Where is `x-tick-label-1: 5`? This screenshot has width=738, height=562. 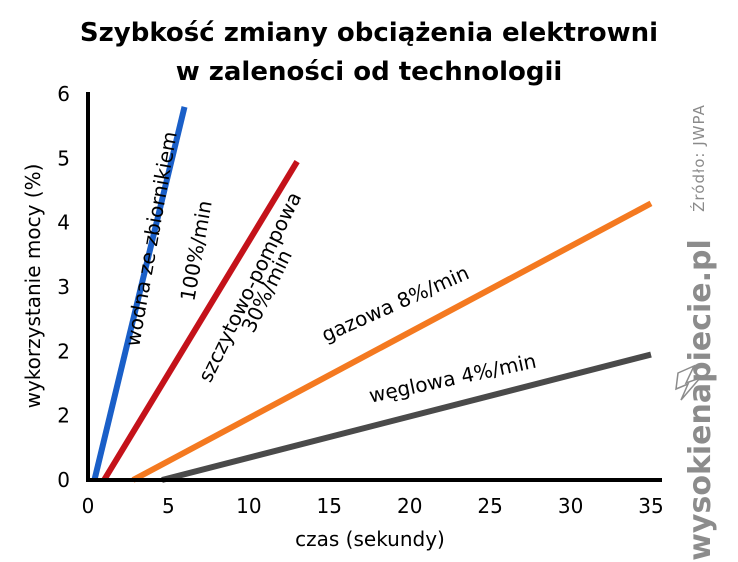 x-tick-label-1: 5 is located at coordinates (168, 506).